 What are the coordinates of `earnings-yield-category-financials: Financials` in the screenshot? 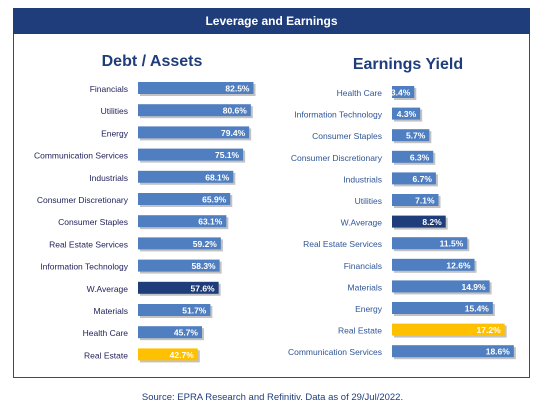 It's located at (363, 266).